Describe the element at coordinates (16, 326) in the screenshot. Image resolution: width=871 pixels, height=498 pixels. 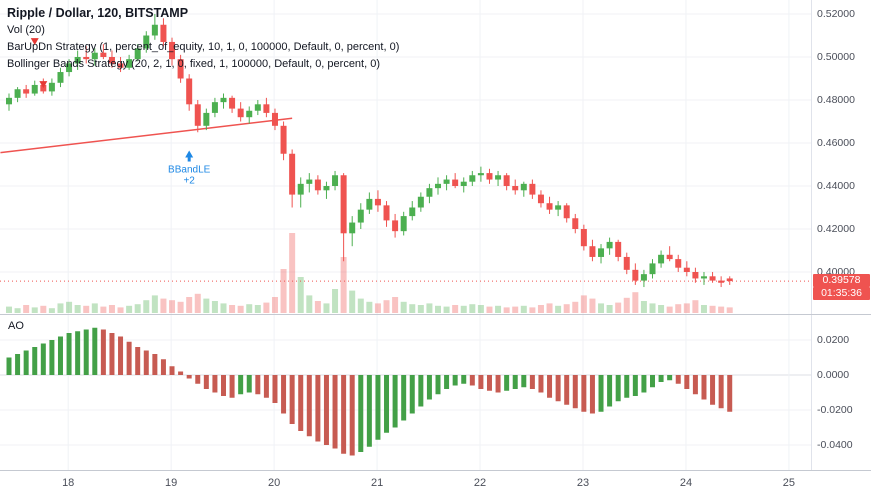
I see `ao-indicator-label: AO` at that location.